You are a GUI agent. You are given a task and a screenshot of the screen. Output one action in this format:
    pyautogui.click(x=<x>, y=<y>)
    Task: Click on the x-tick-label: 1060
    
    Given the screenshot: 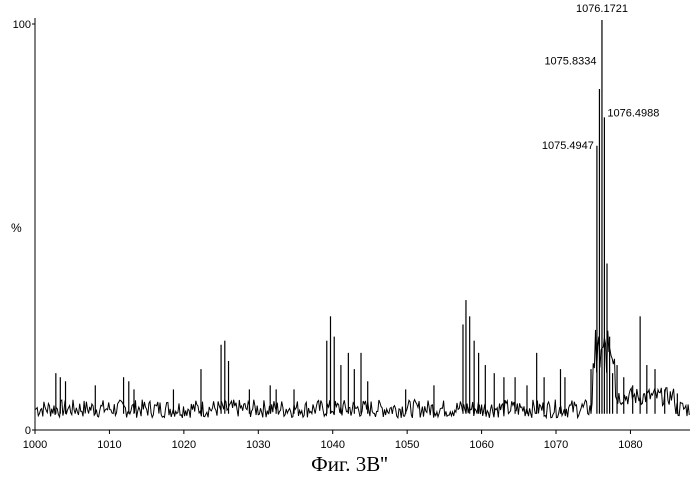 What is the action you would take?
    pyautogui.click(x=481, y=444)
    